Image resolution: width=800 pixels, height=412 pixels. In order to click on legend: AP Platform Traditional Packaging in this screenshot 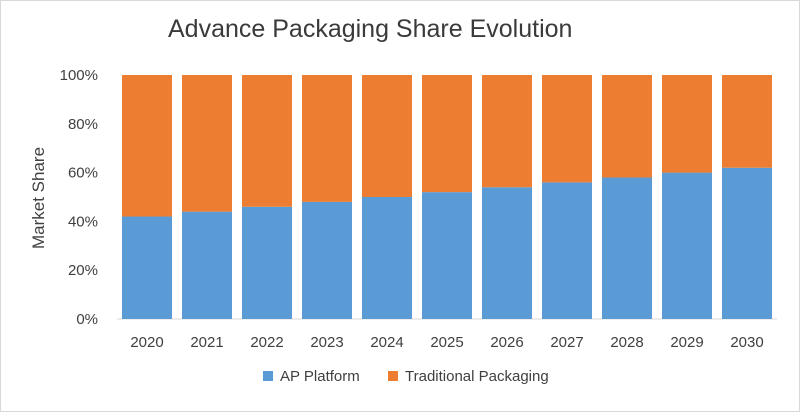, I will do `click(406, 376)`.